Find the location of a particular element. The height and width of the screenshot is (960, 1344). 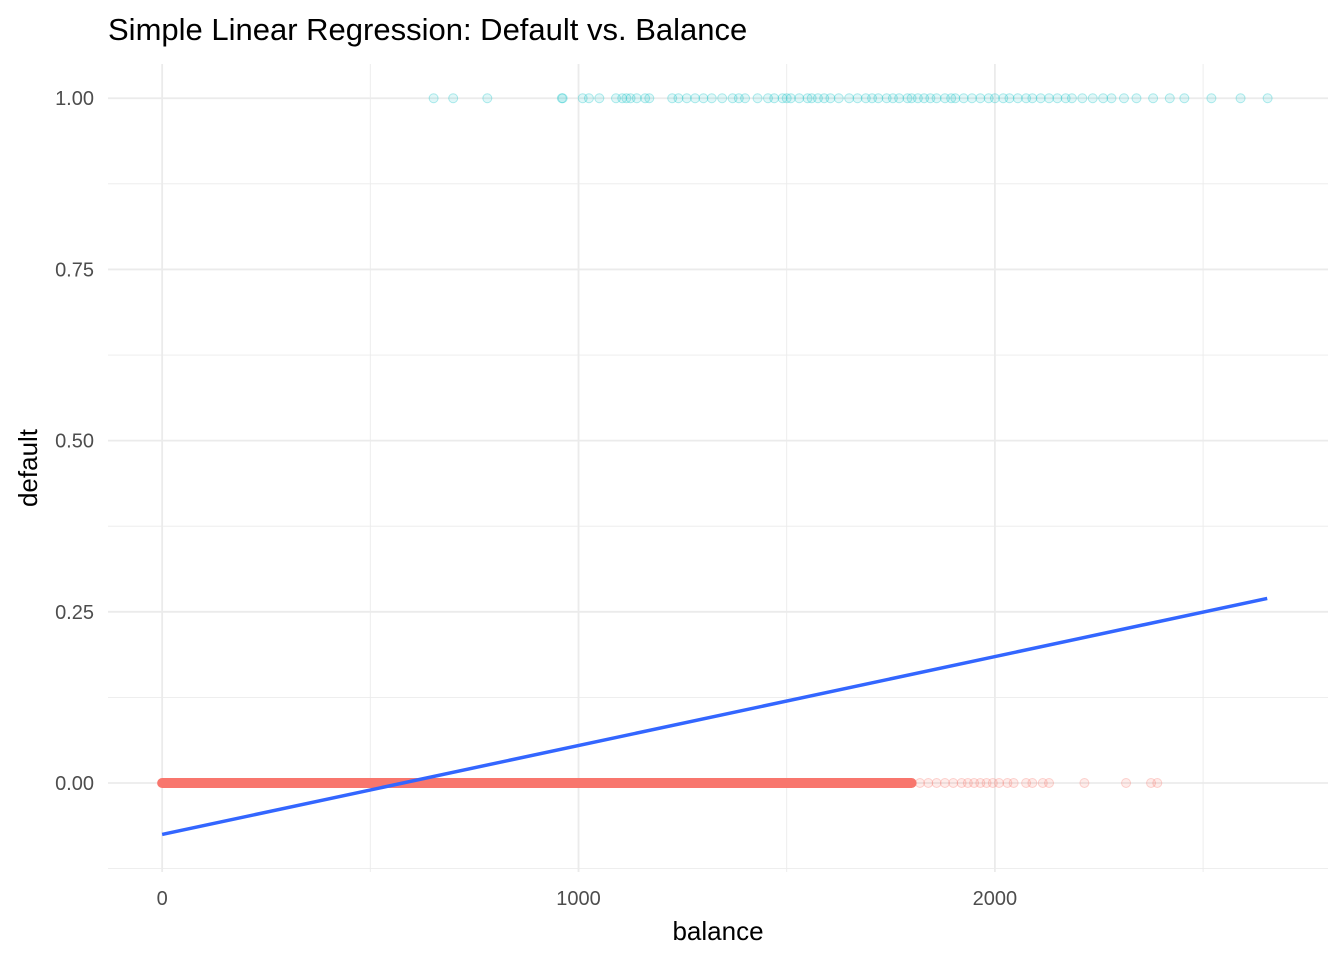

y-tick-label: 0.50 is located at coordinates (74, 442).